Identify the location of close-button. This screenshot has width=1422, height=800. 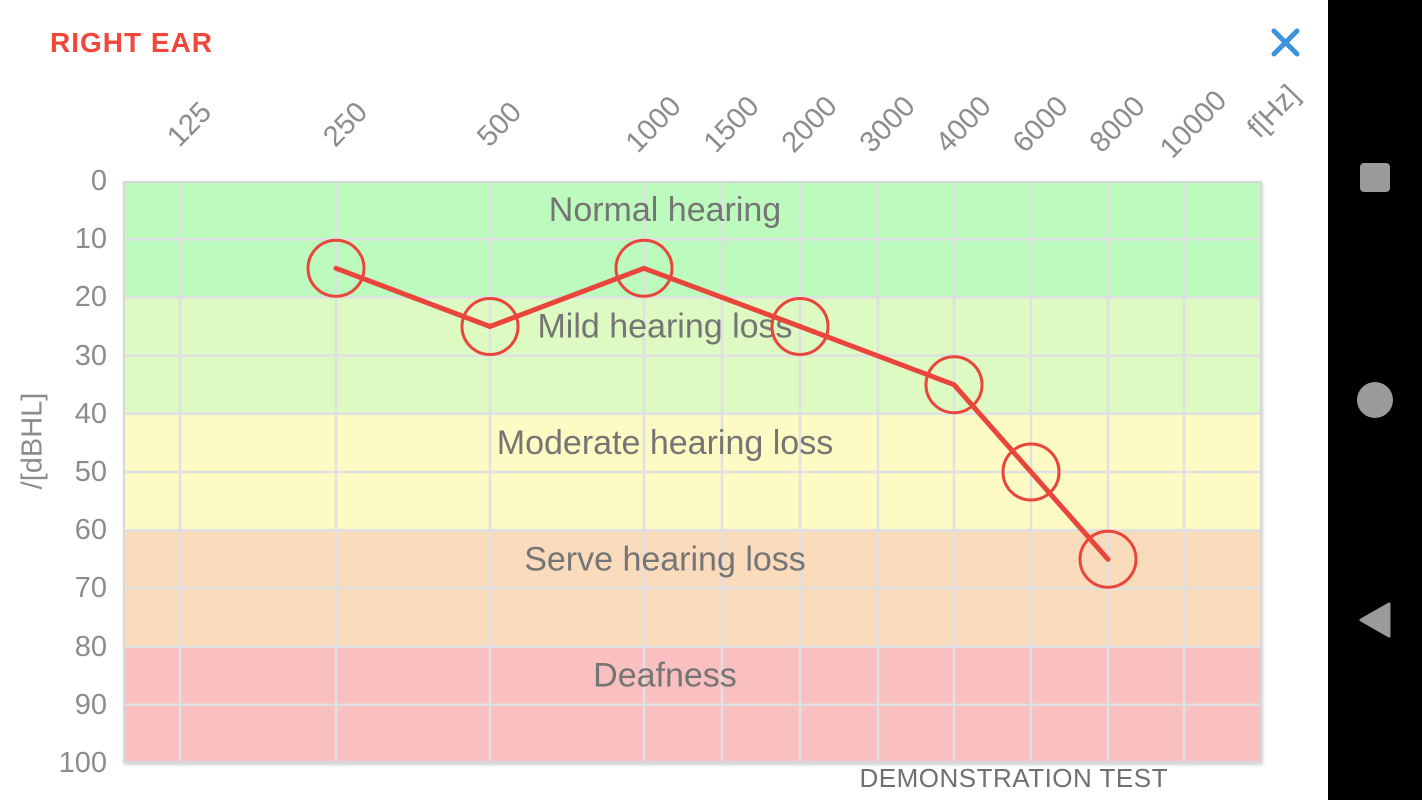
(1286, 43).